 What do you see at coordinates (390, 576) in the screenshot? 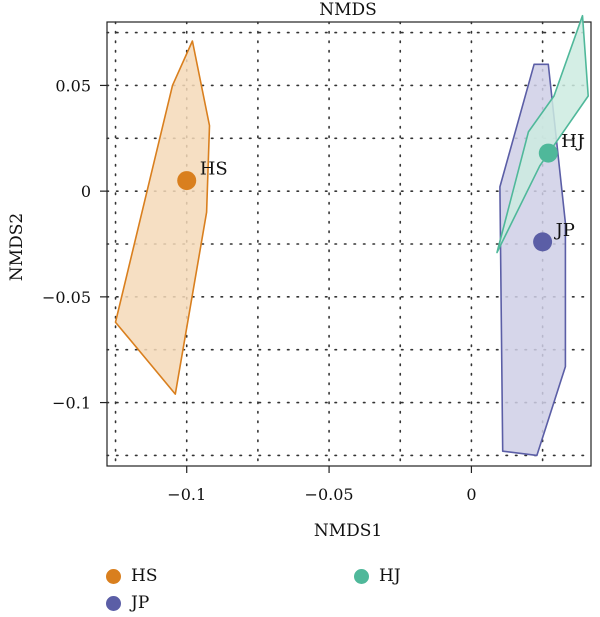
I see `legend-label: HJ` at bounding box center [390, 576].